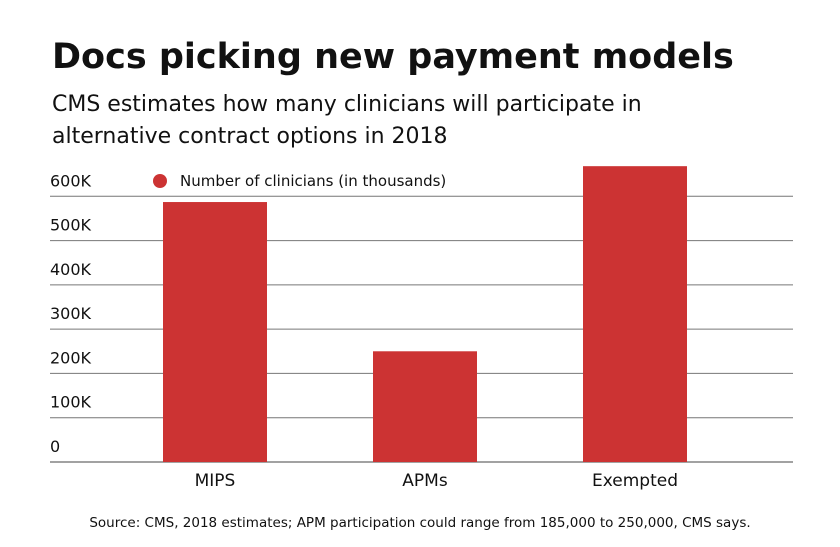  What do you see at coordinates (313, 181) in the screenshot?
I see `legend-label: Number of clinicians (in thousands)` at bounding box center [313, 181].